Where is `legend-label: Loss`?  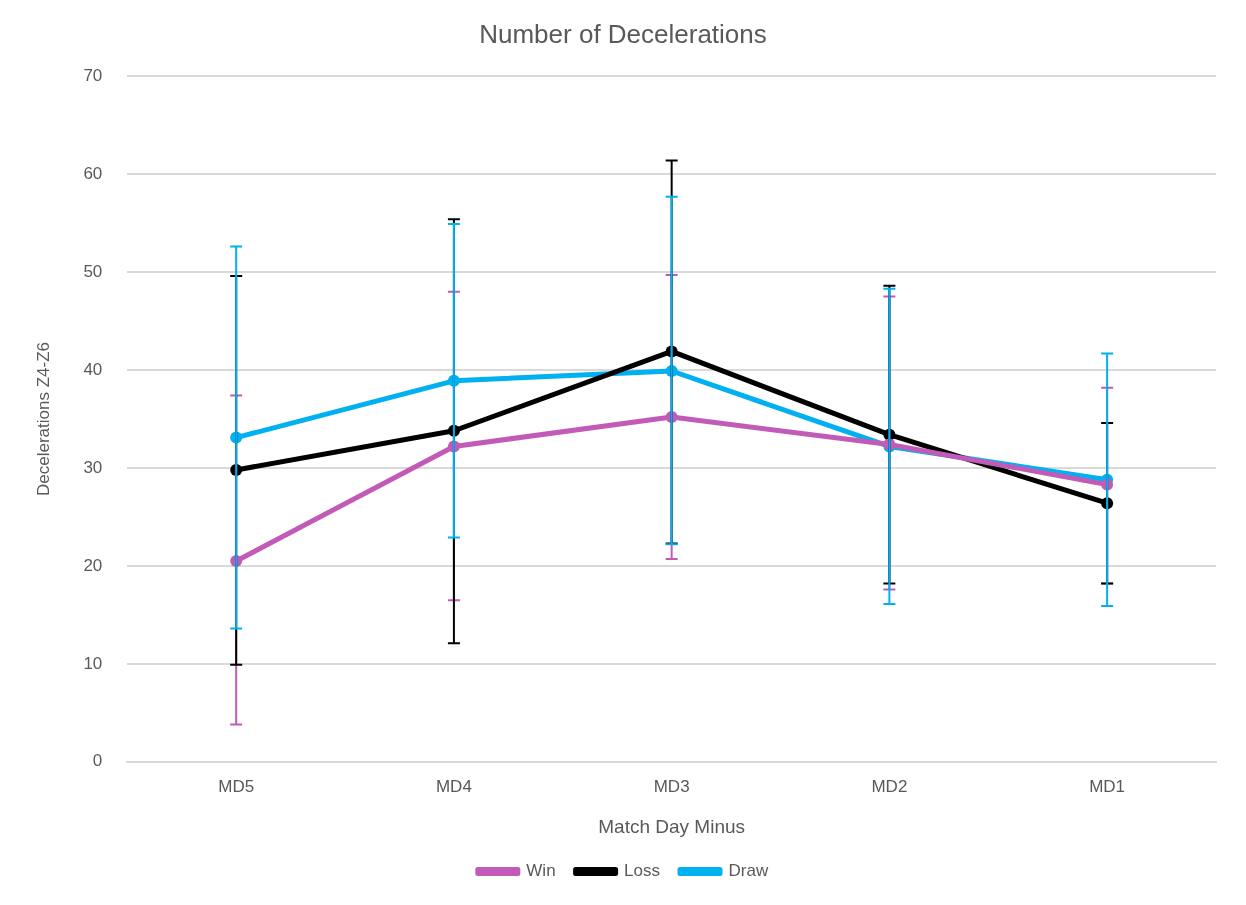 legend-label: Loss is located at coordinates (642, 871).